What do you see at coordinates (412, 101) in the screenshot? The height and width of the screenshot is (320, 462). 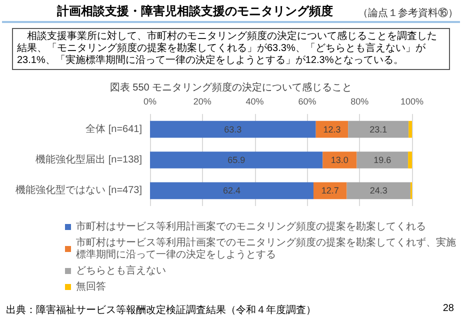 I see `x-tick-label: 100%` at bounding box center [412, 101].